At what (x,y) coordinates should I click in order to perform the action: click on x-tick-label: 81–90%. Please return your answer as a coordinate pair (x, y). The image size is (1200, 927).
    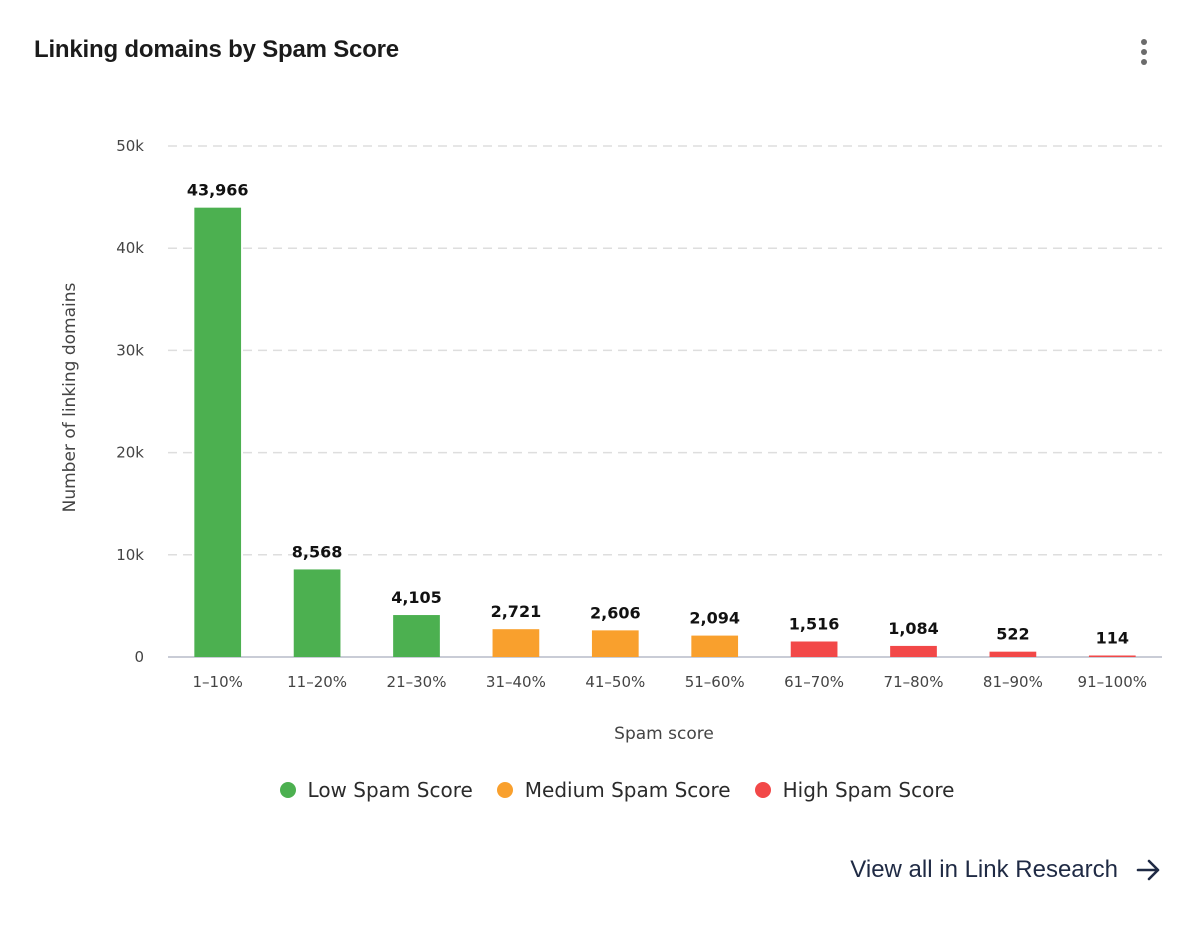
    Looking at the image, I should click on (1013, 682).